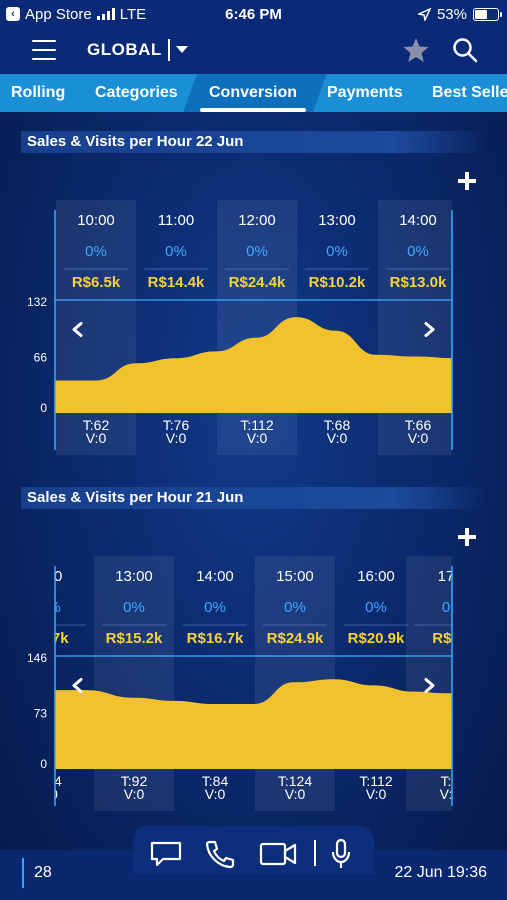  What do you see at coordinates (337, 425) in the screenshot?
I see `transactions-count: T:68` at bounding box center [337, 425].